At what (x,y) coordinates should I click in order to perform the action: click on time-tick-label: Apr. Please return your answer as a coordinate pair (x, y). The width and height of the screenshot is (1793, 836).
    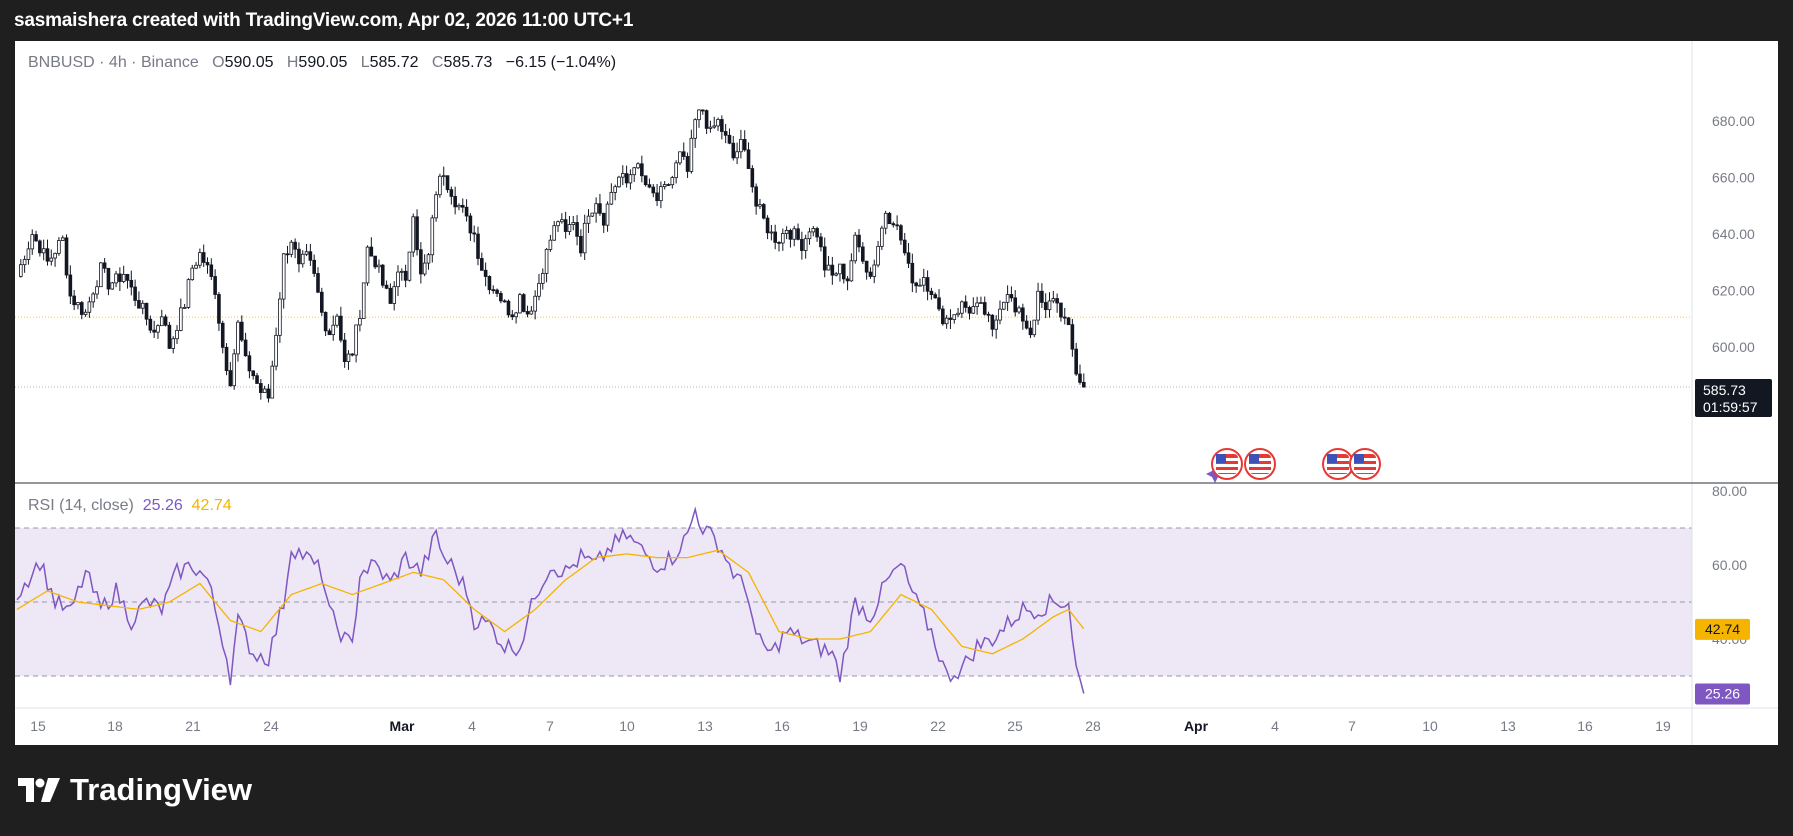
    Looking at the image, I should click on (1196, 726).